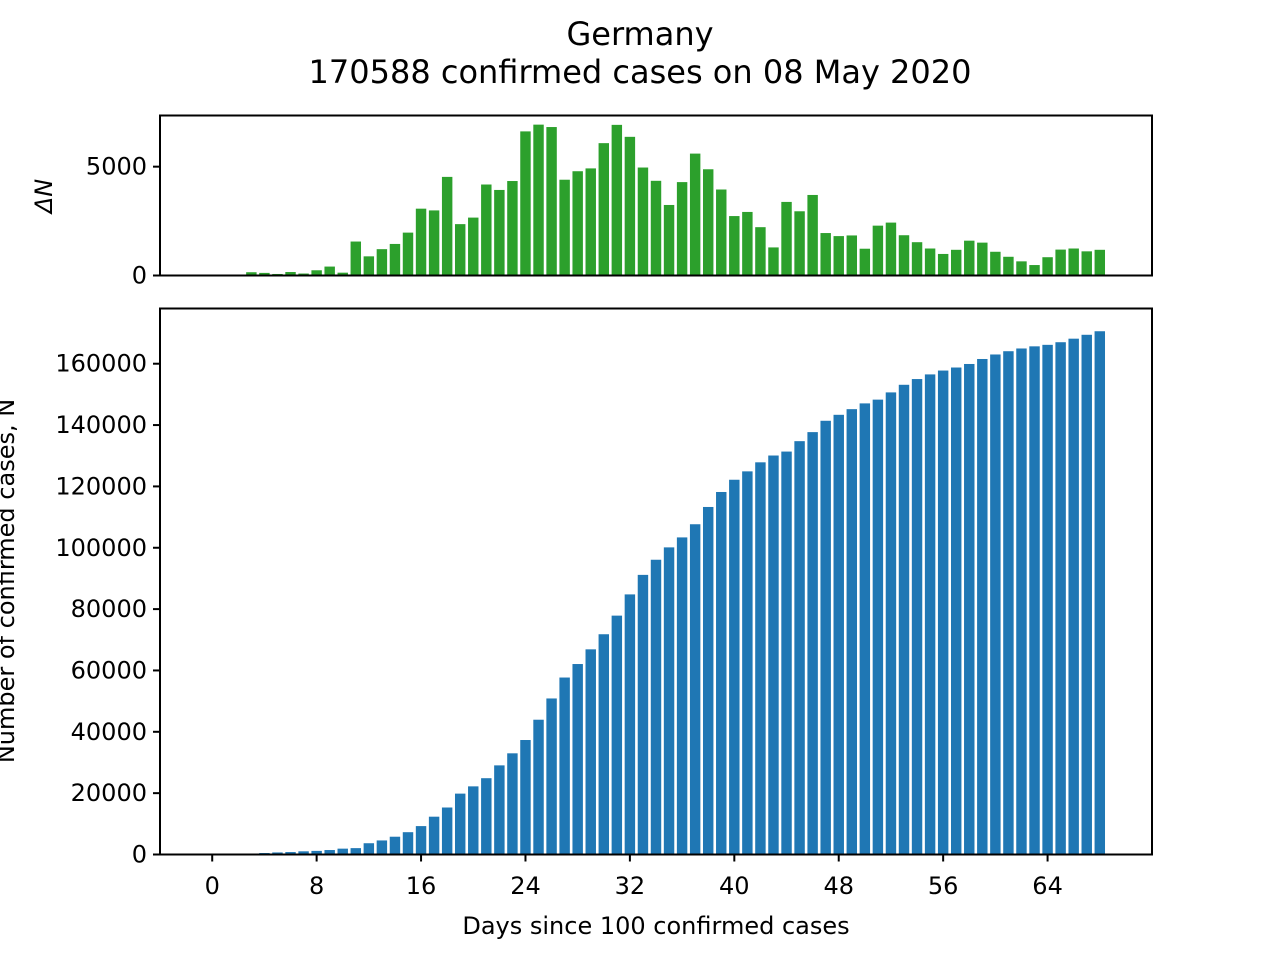 The height and width of the screenshot is (960, 1280). Describe the element at coordinates (109, 793) in the screenshot. I see `cumulative-cases-y-tick-label: 20000` at that location.